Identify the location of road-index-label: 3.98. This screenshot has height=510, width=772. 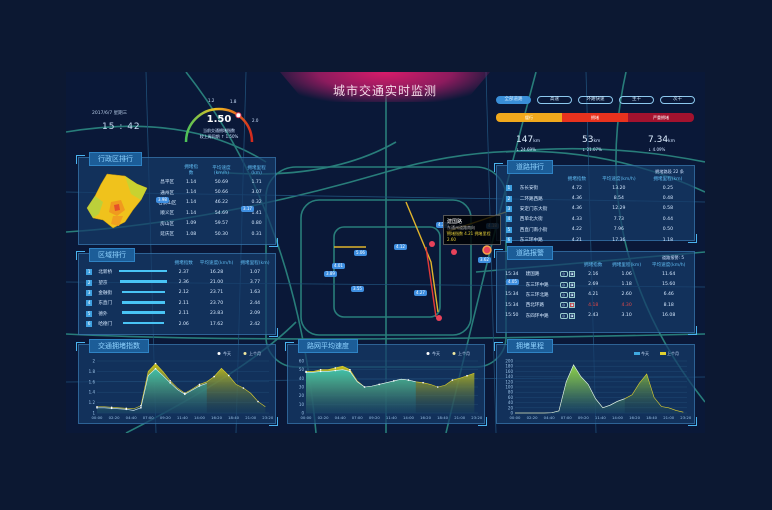
(162, 200).